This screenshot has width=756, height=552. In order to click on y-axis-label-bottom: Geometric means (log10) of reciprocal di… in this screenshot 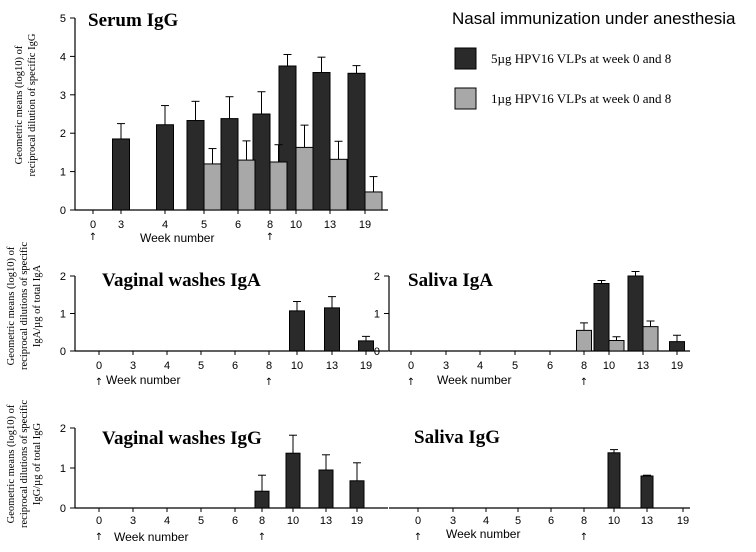, I will do `click(24, 464)`.